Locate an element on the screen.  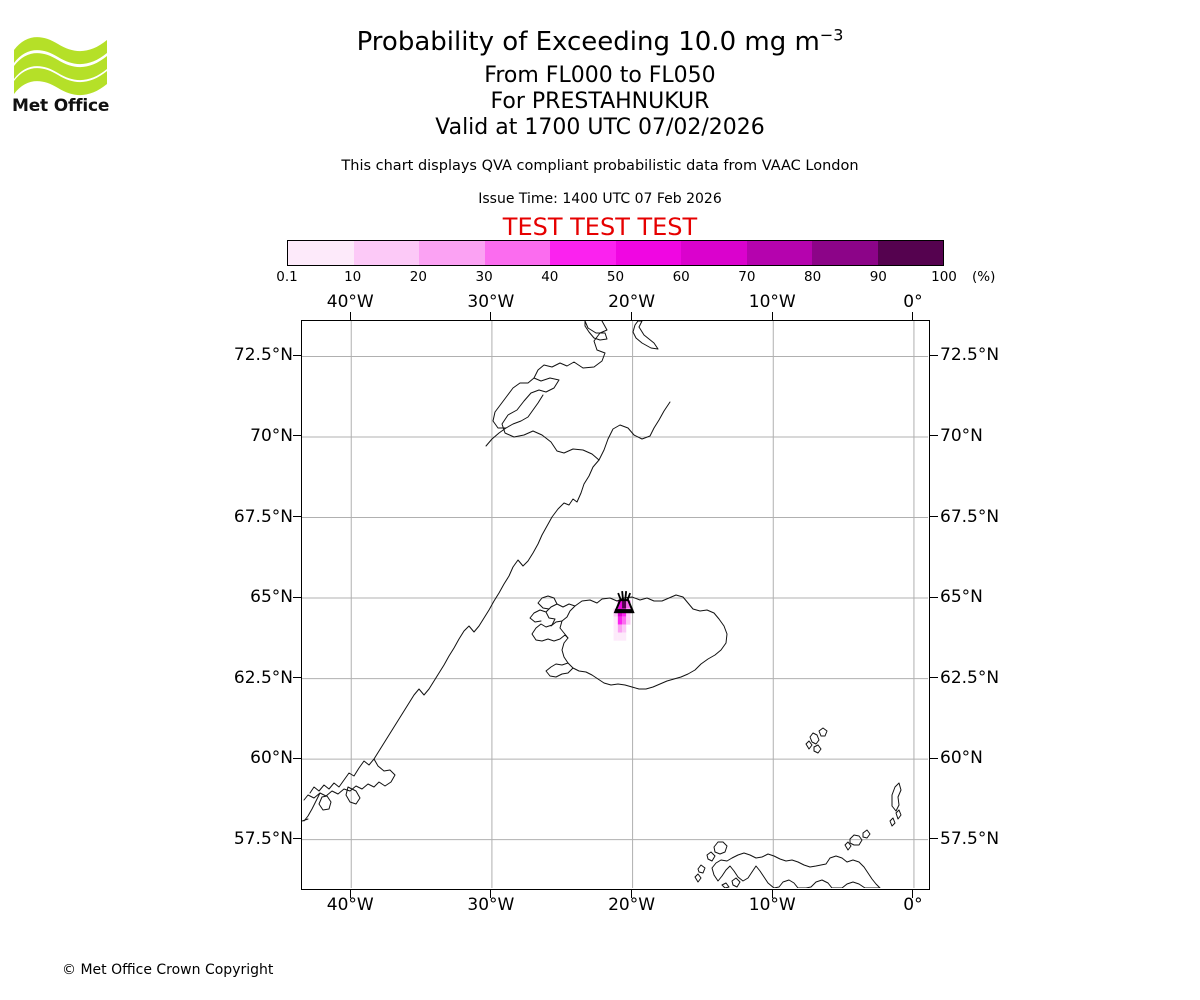
lon-label-bottom-2: 20°W is located at coordinates (632, 905).